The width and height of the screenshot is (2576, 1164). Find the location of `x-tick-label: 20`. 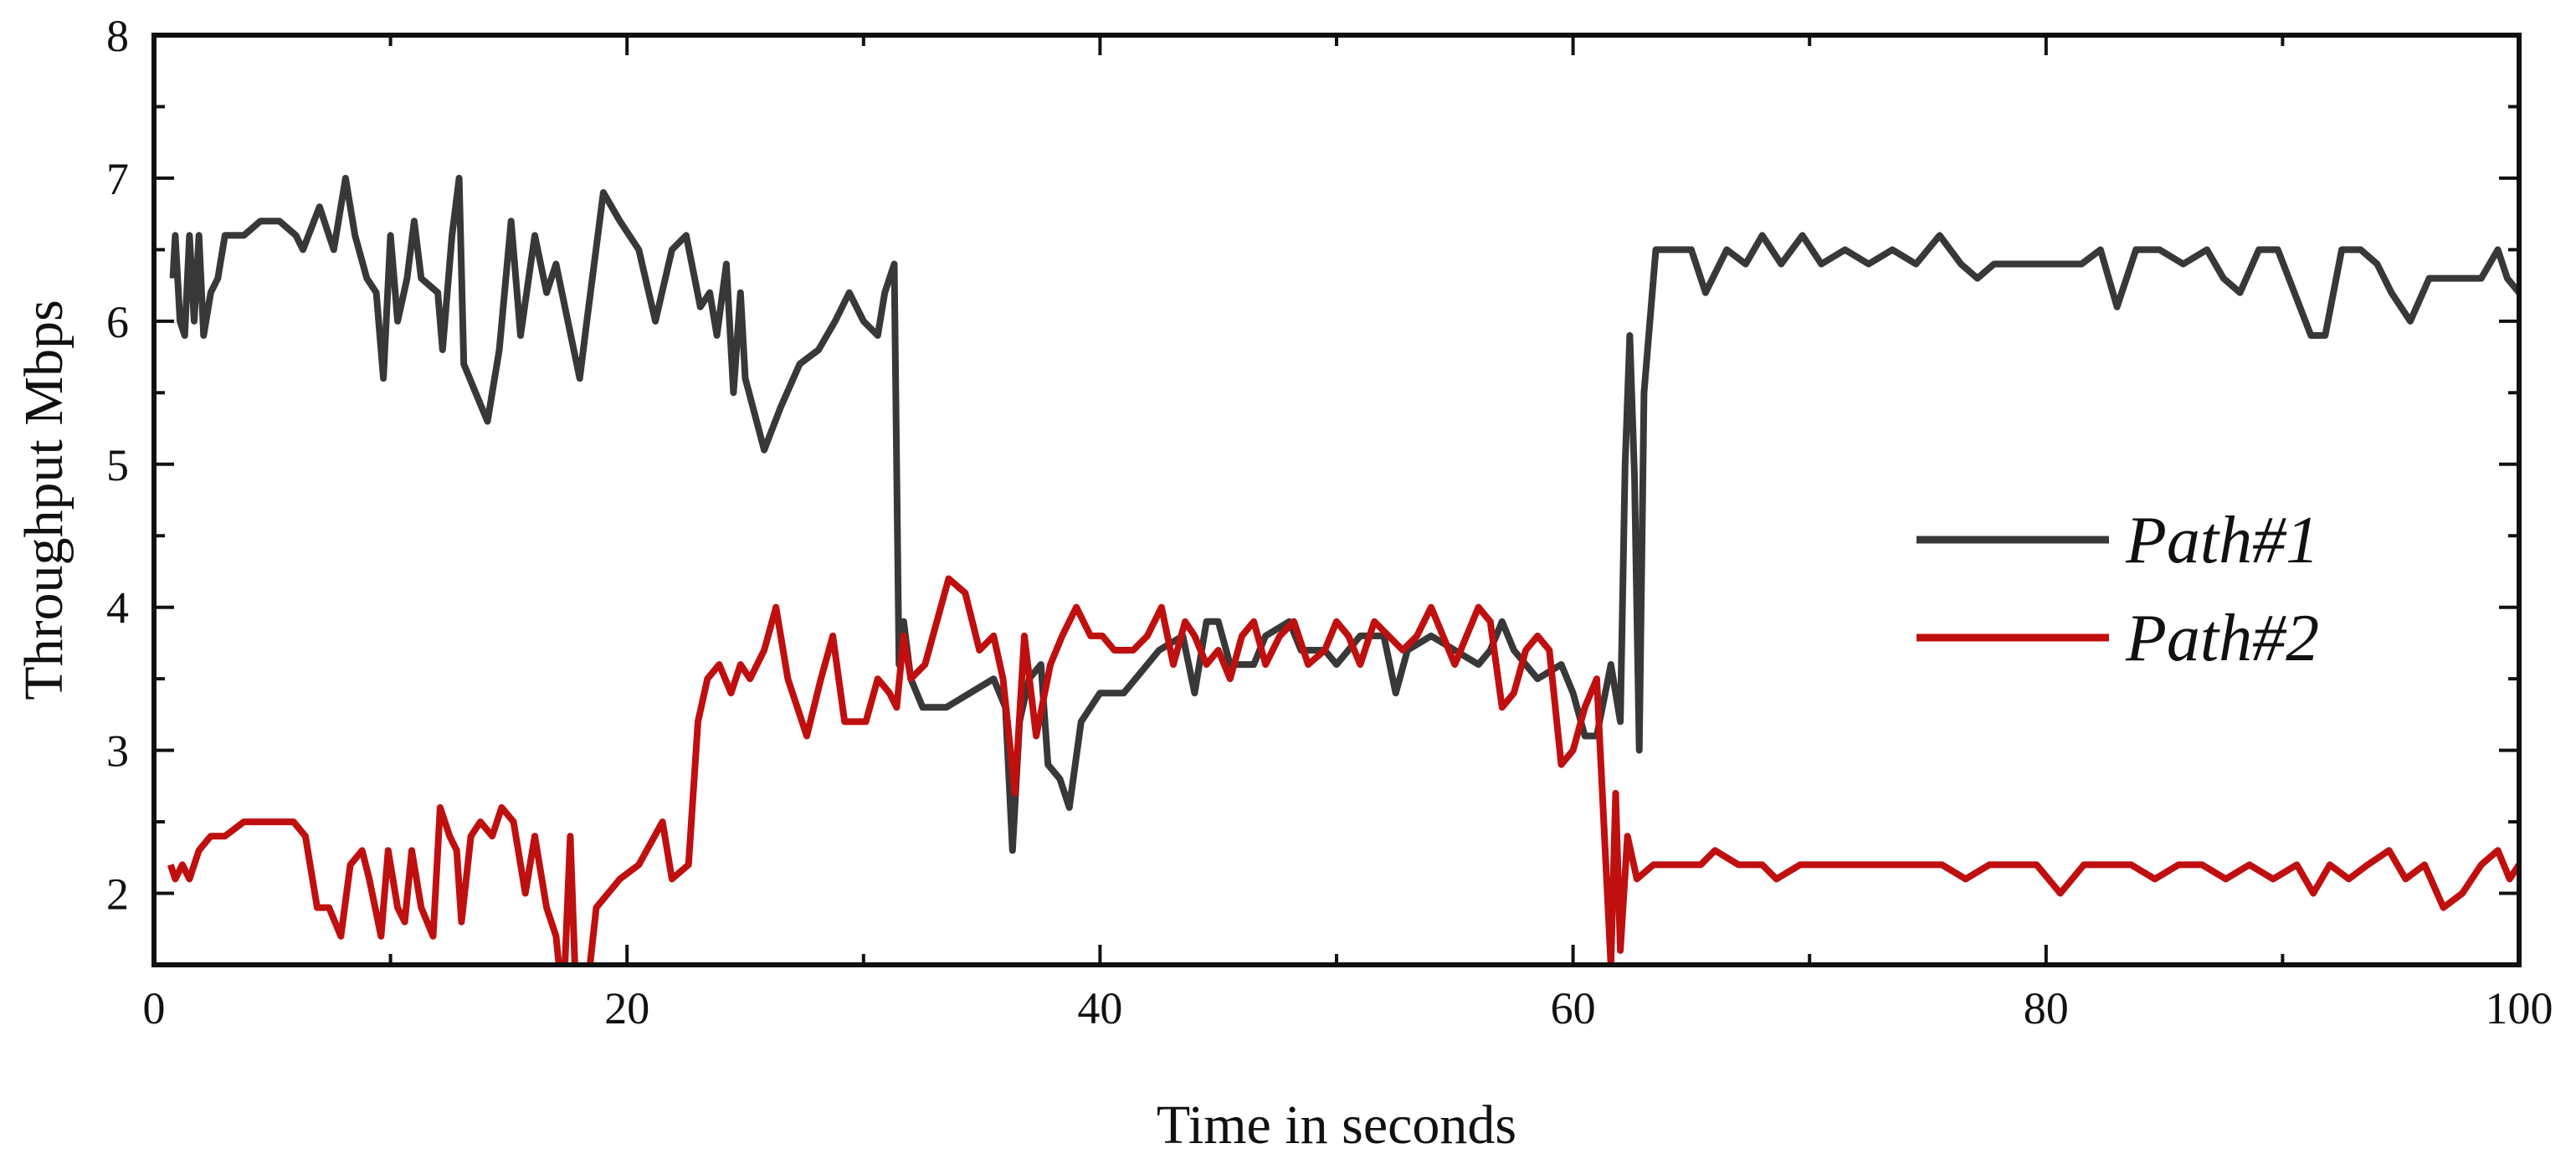

x-tick-label: 20 is located at coordinates (626, 1008).